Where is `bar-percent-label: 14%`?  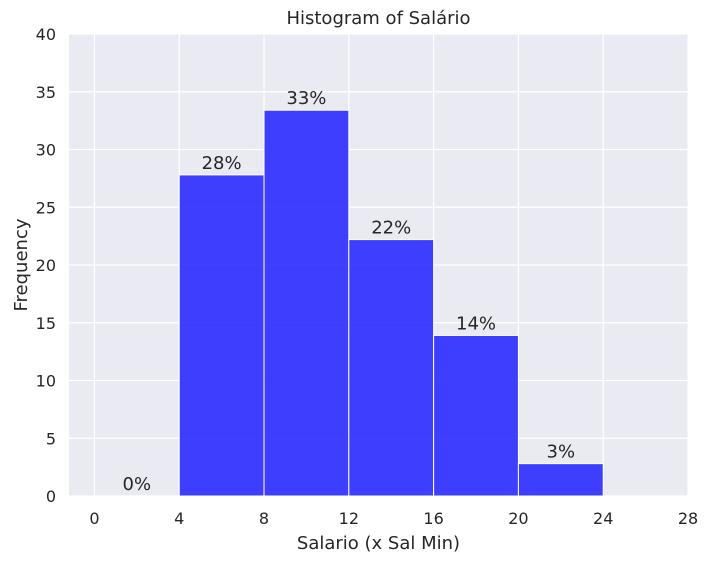
bar-percent-label: 14% is located at coordinates (476, 323).